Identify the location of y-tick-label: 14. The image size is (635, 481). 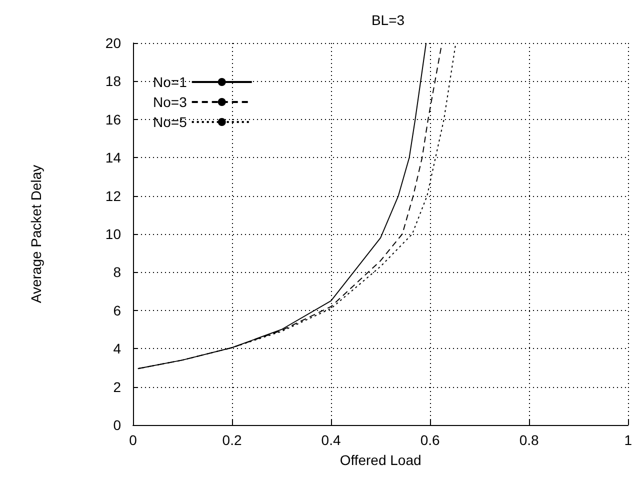
(113, 158).